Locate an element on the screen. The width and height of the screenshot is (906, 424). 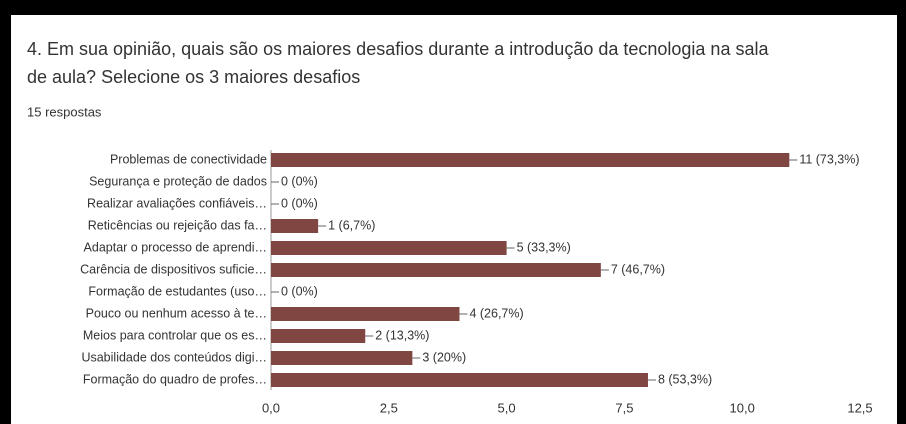
x-tick-label: 2,5 is located at coordinates (389, 407).